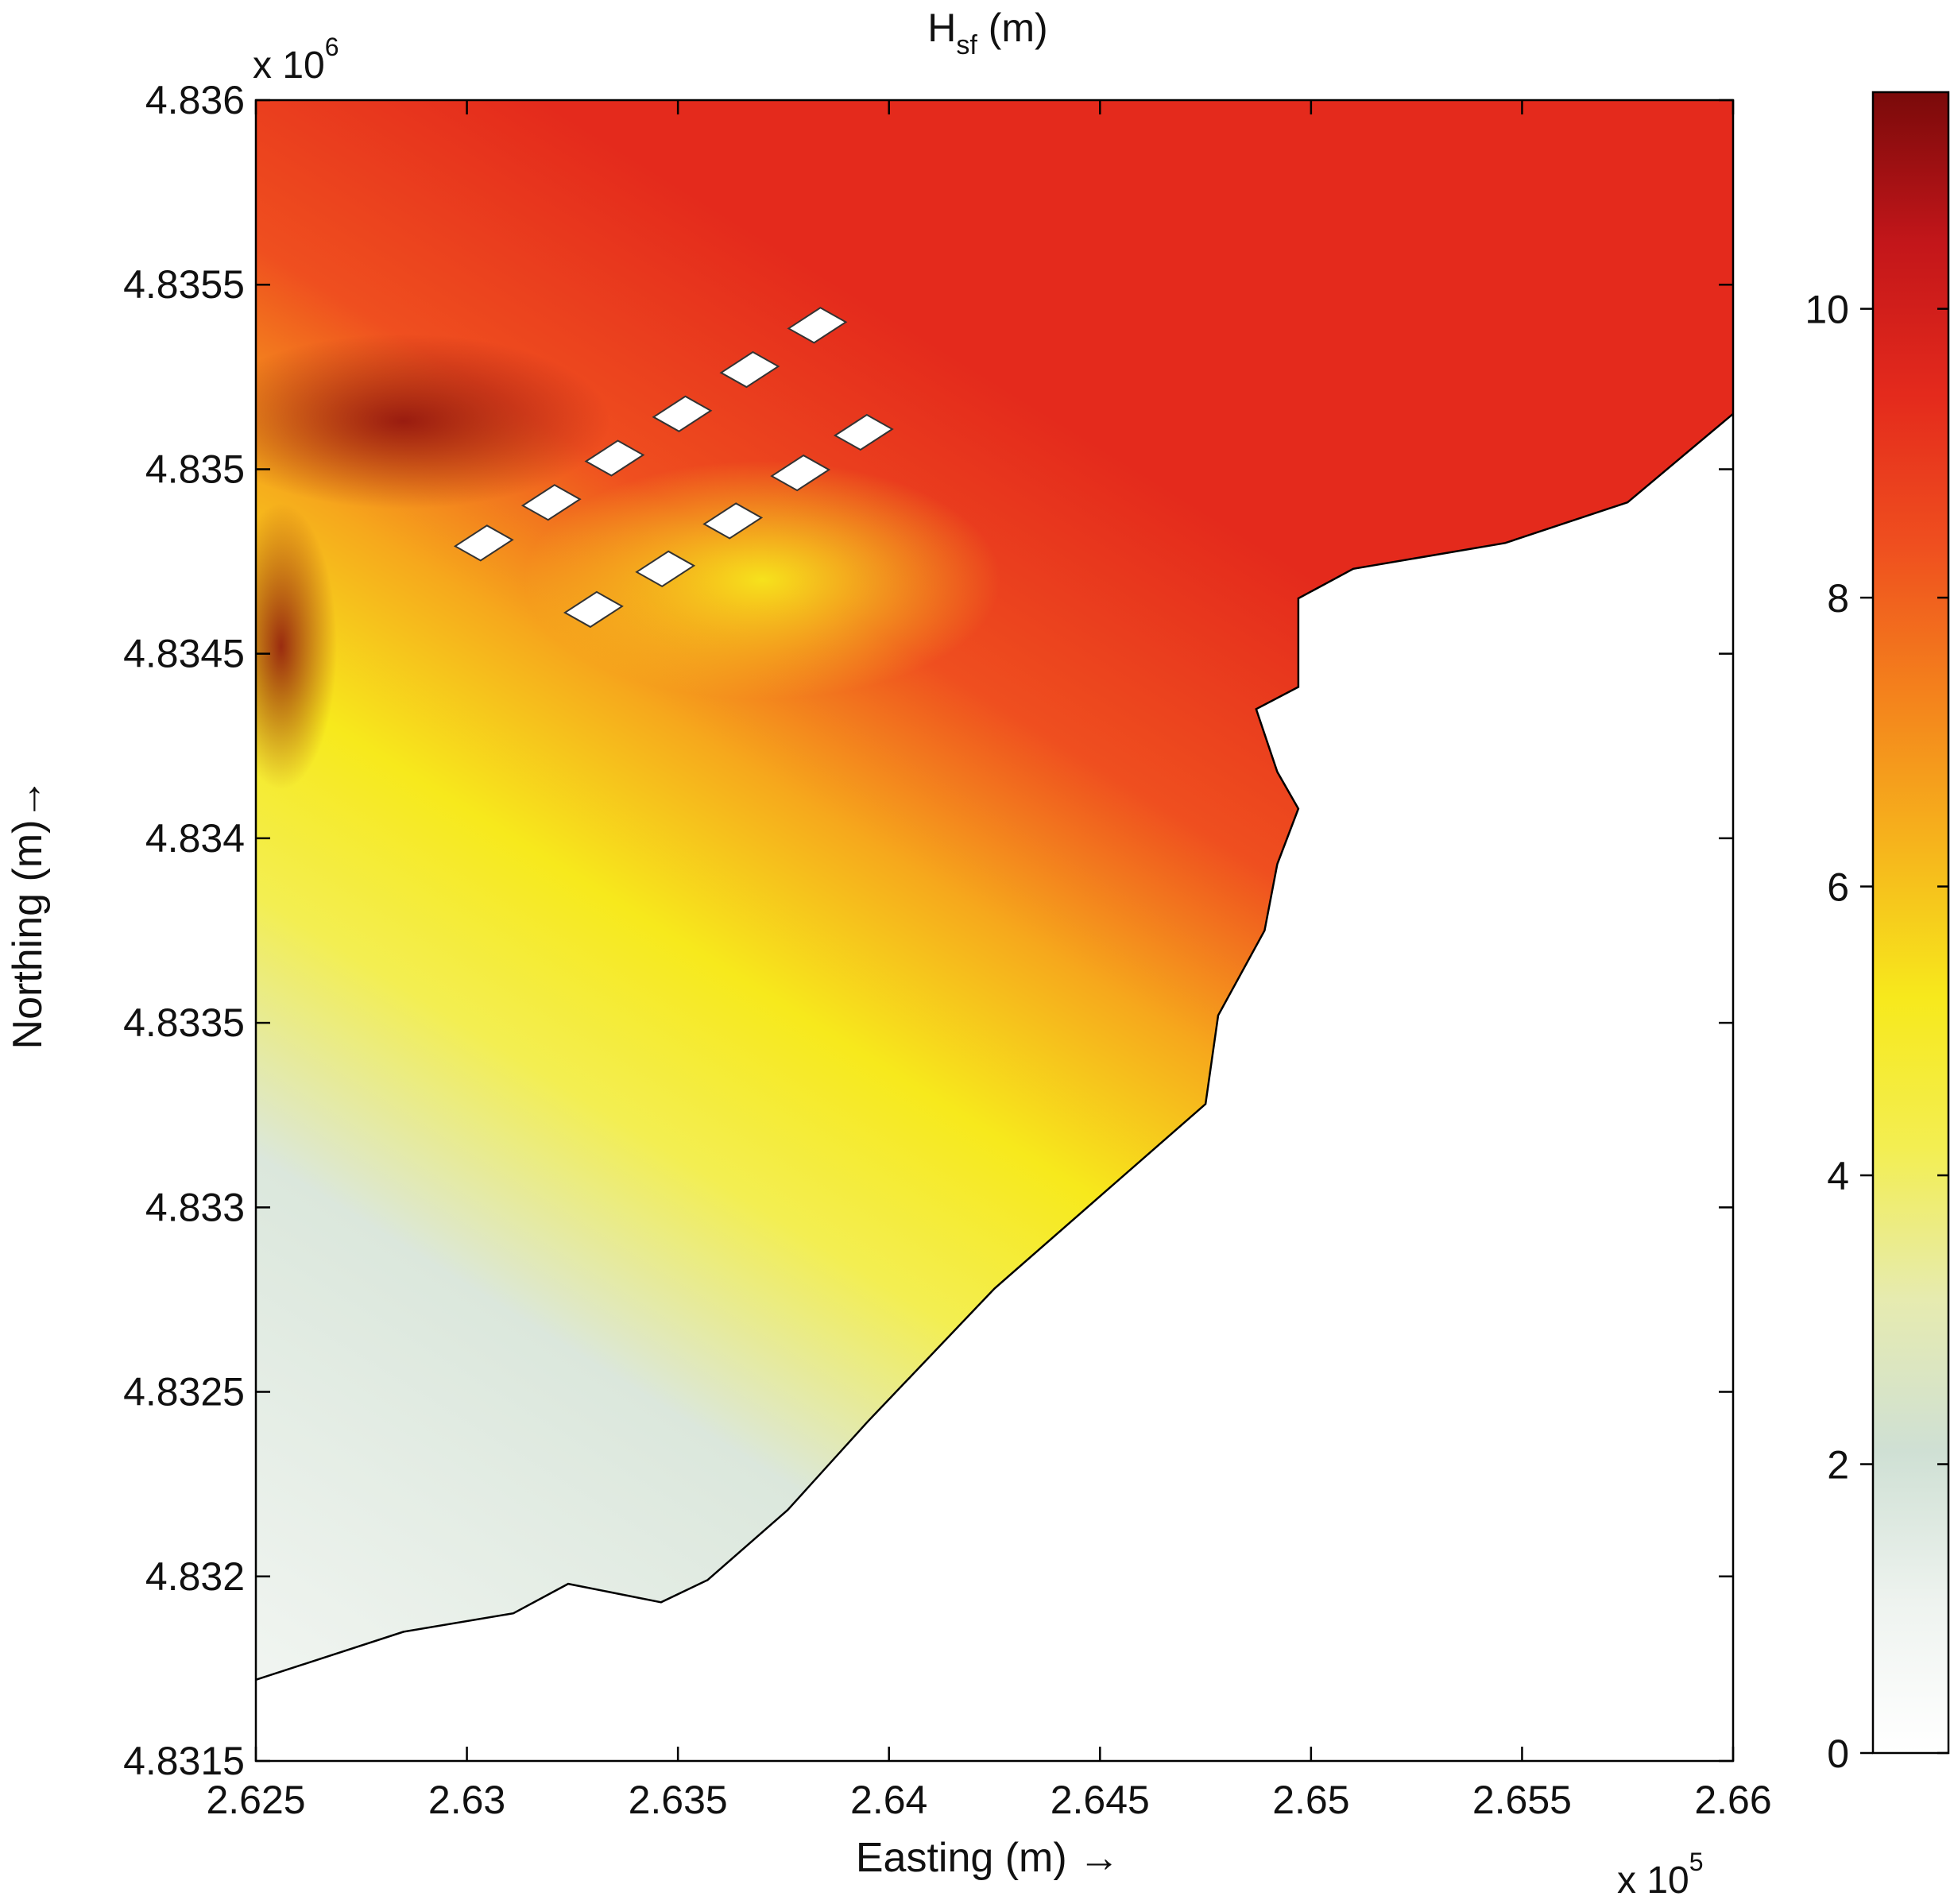  I want to click on structures-group, so click(673, 468).